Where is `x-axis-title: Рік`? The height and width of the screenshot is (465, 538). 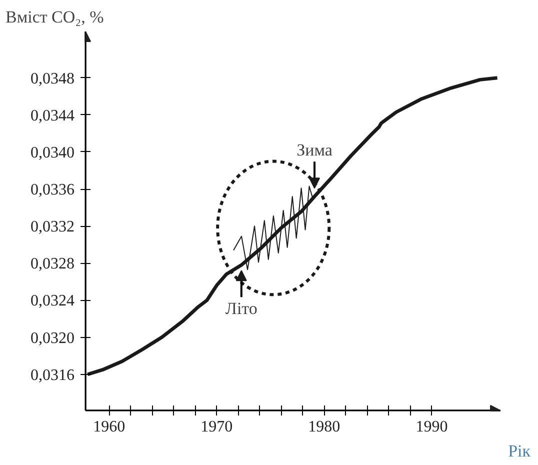
x-axis-title: Рік is located at coordinates (520, 451).